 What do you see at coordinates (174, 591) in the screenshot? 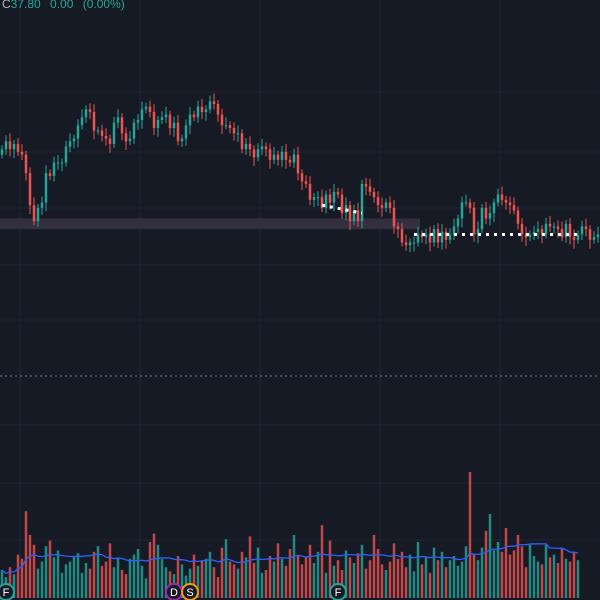
I see `event-badge: D` at bounding box center [174, 591].